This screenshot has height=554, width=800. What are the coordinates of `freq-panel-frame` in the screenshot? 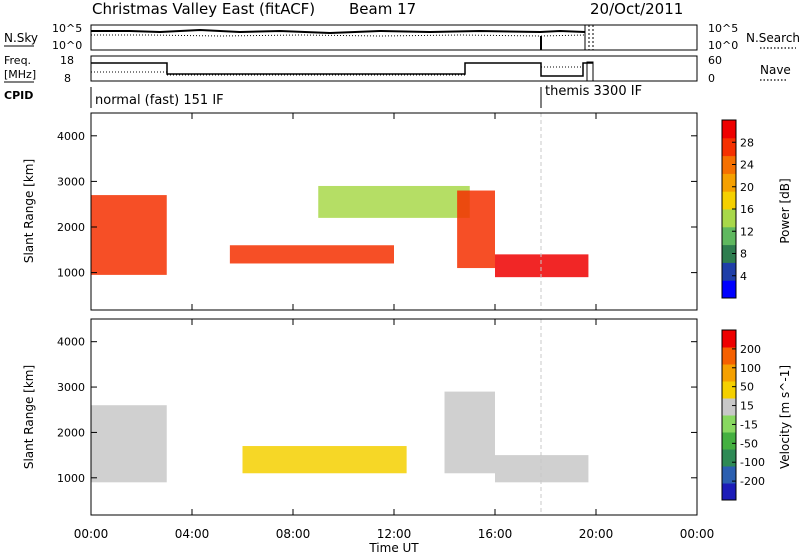 It's located at (394, 68).